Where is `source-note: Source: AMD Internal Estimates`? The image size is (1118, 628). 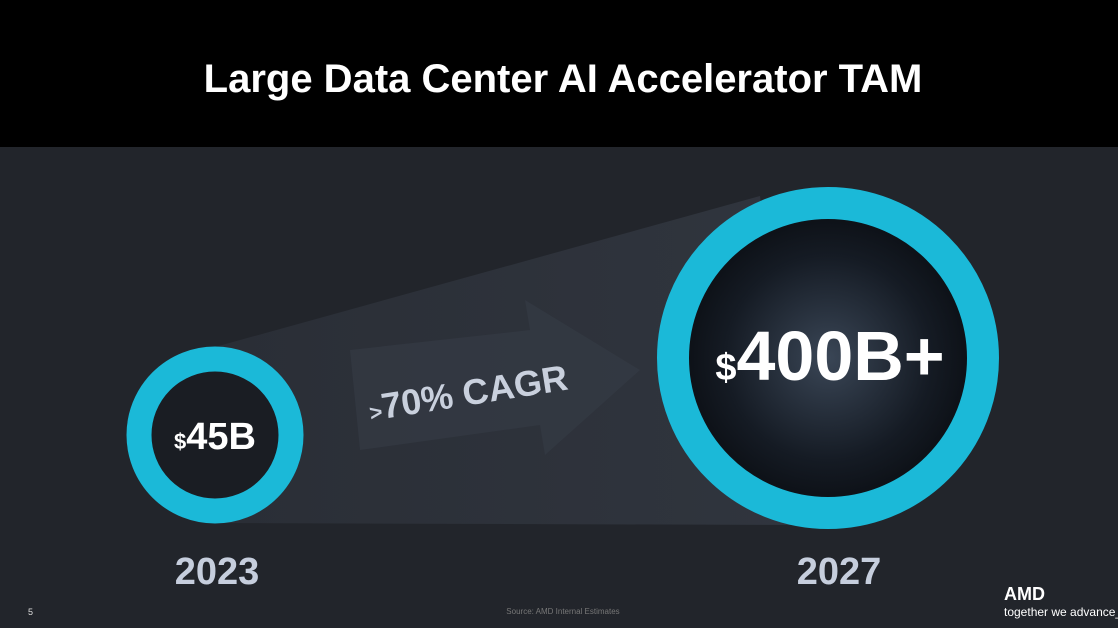 source-note: Source: AMD Internal Estimates is located at coordinates (562, 611).